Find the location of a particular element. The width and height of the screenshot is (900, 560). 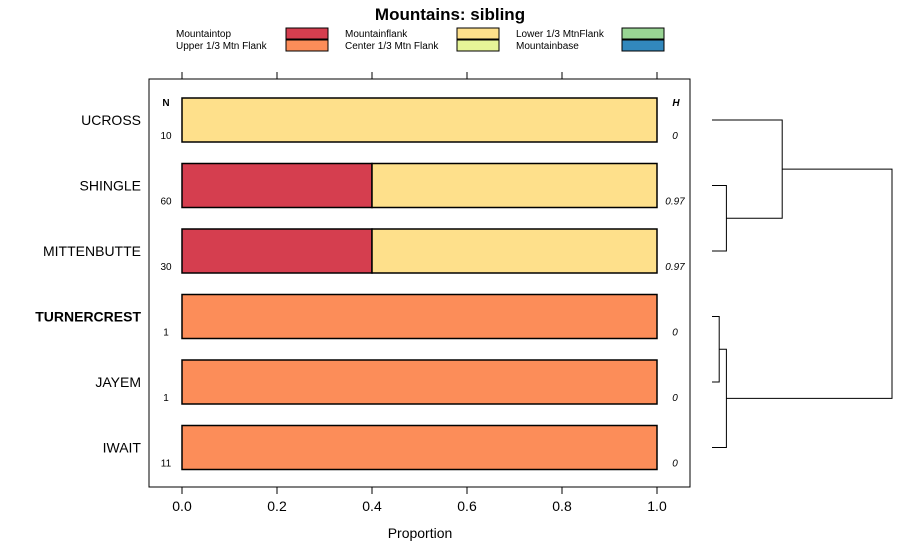

x-tick-label: 0.4 is located at coordinates (372, 506).